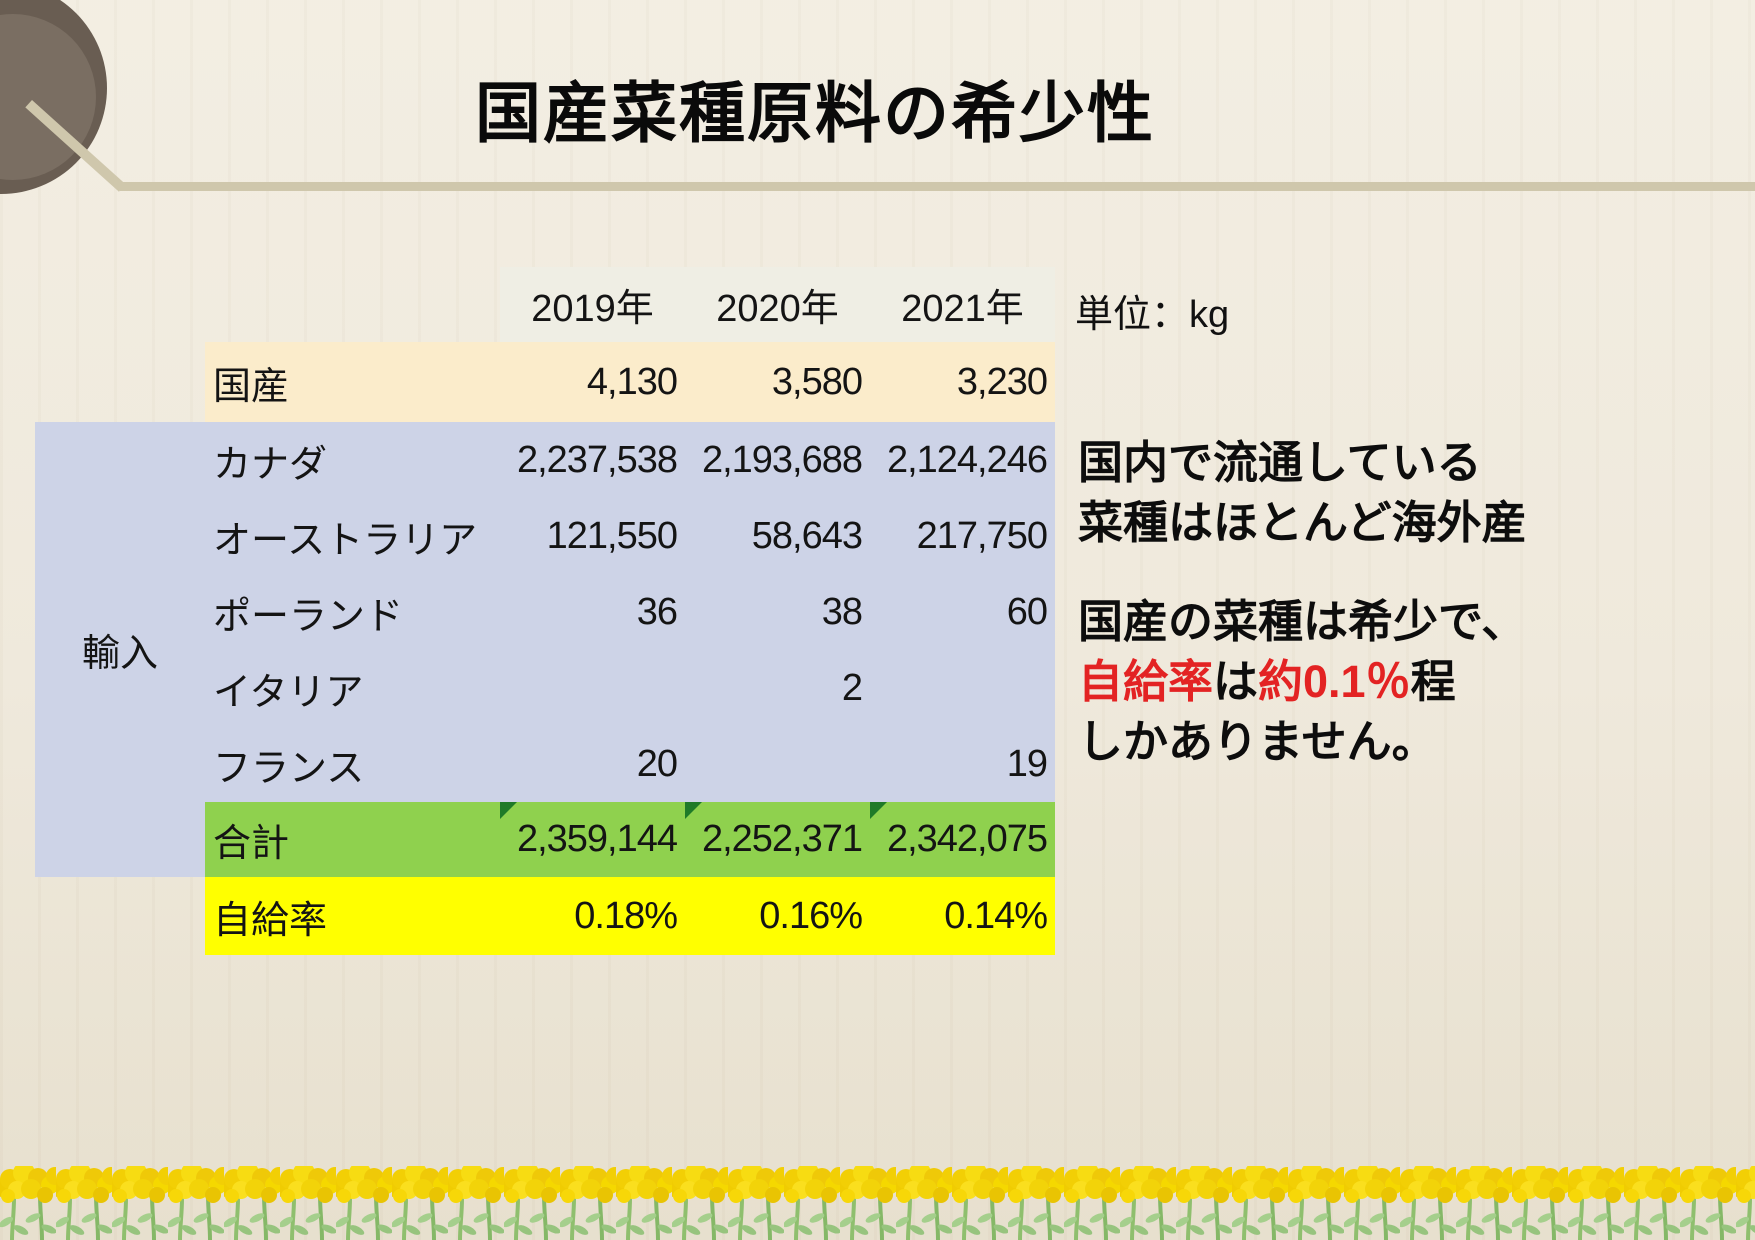 This screenshot has height=1240, width=1755. What do you see at coordinates (1433, 681) in the screenshot?
I see `note-rarity-tail: 程` at bounding box center [1433, 681].